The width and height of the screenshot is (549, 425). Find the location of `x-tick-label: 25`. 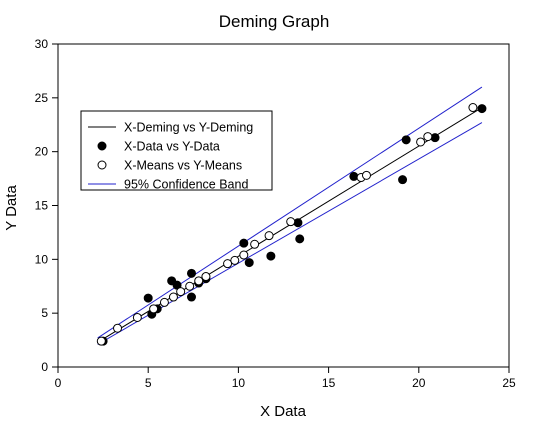

x-tick-label: 25 is located at coordinates (509, 383).